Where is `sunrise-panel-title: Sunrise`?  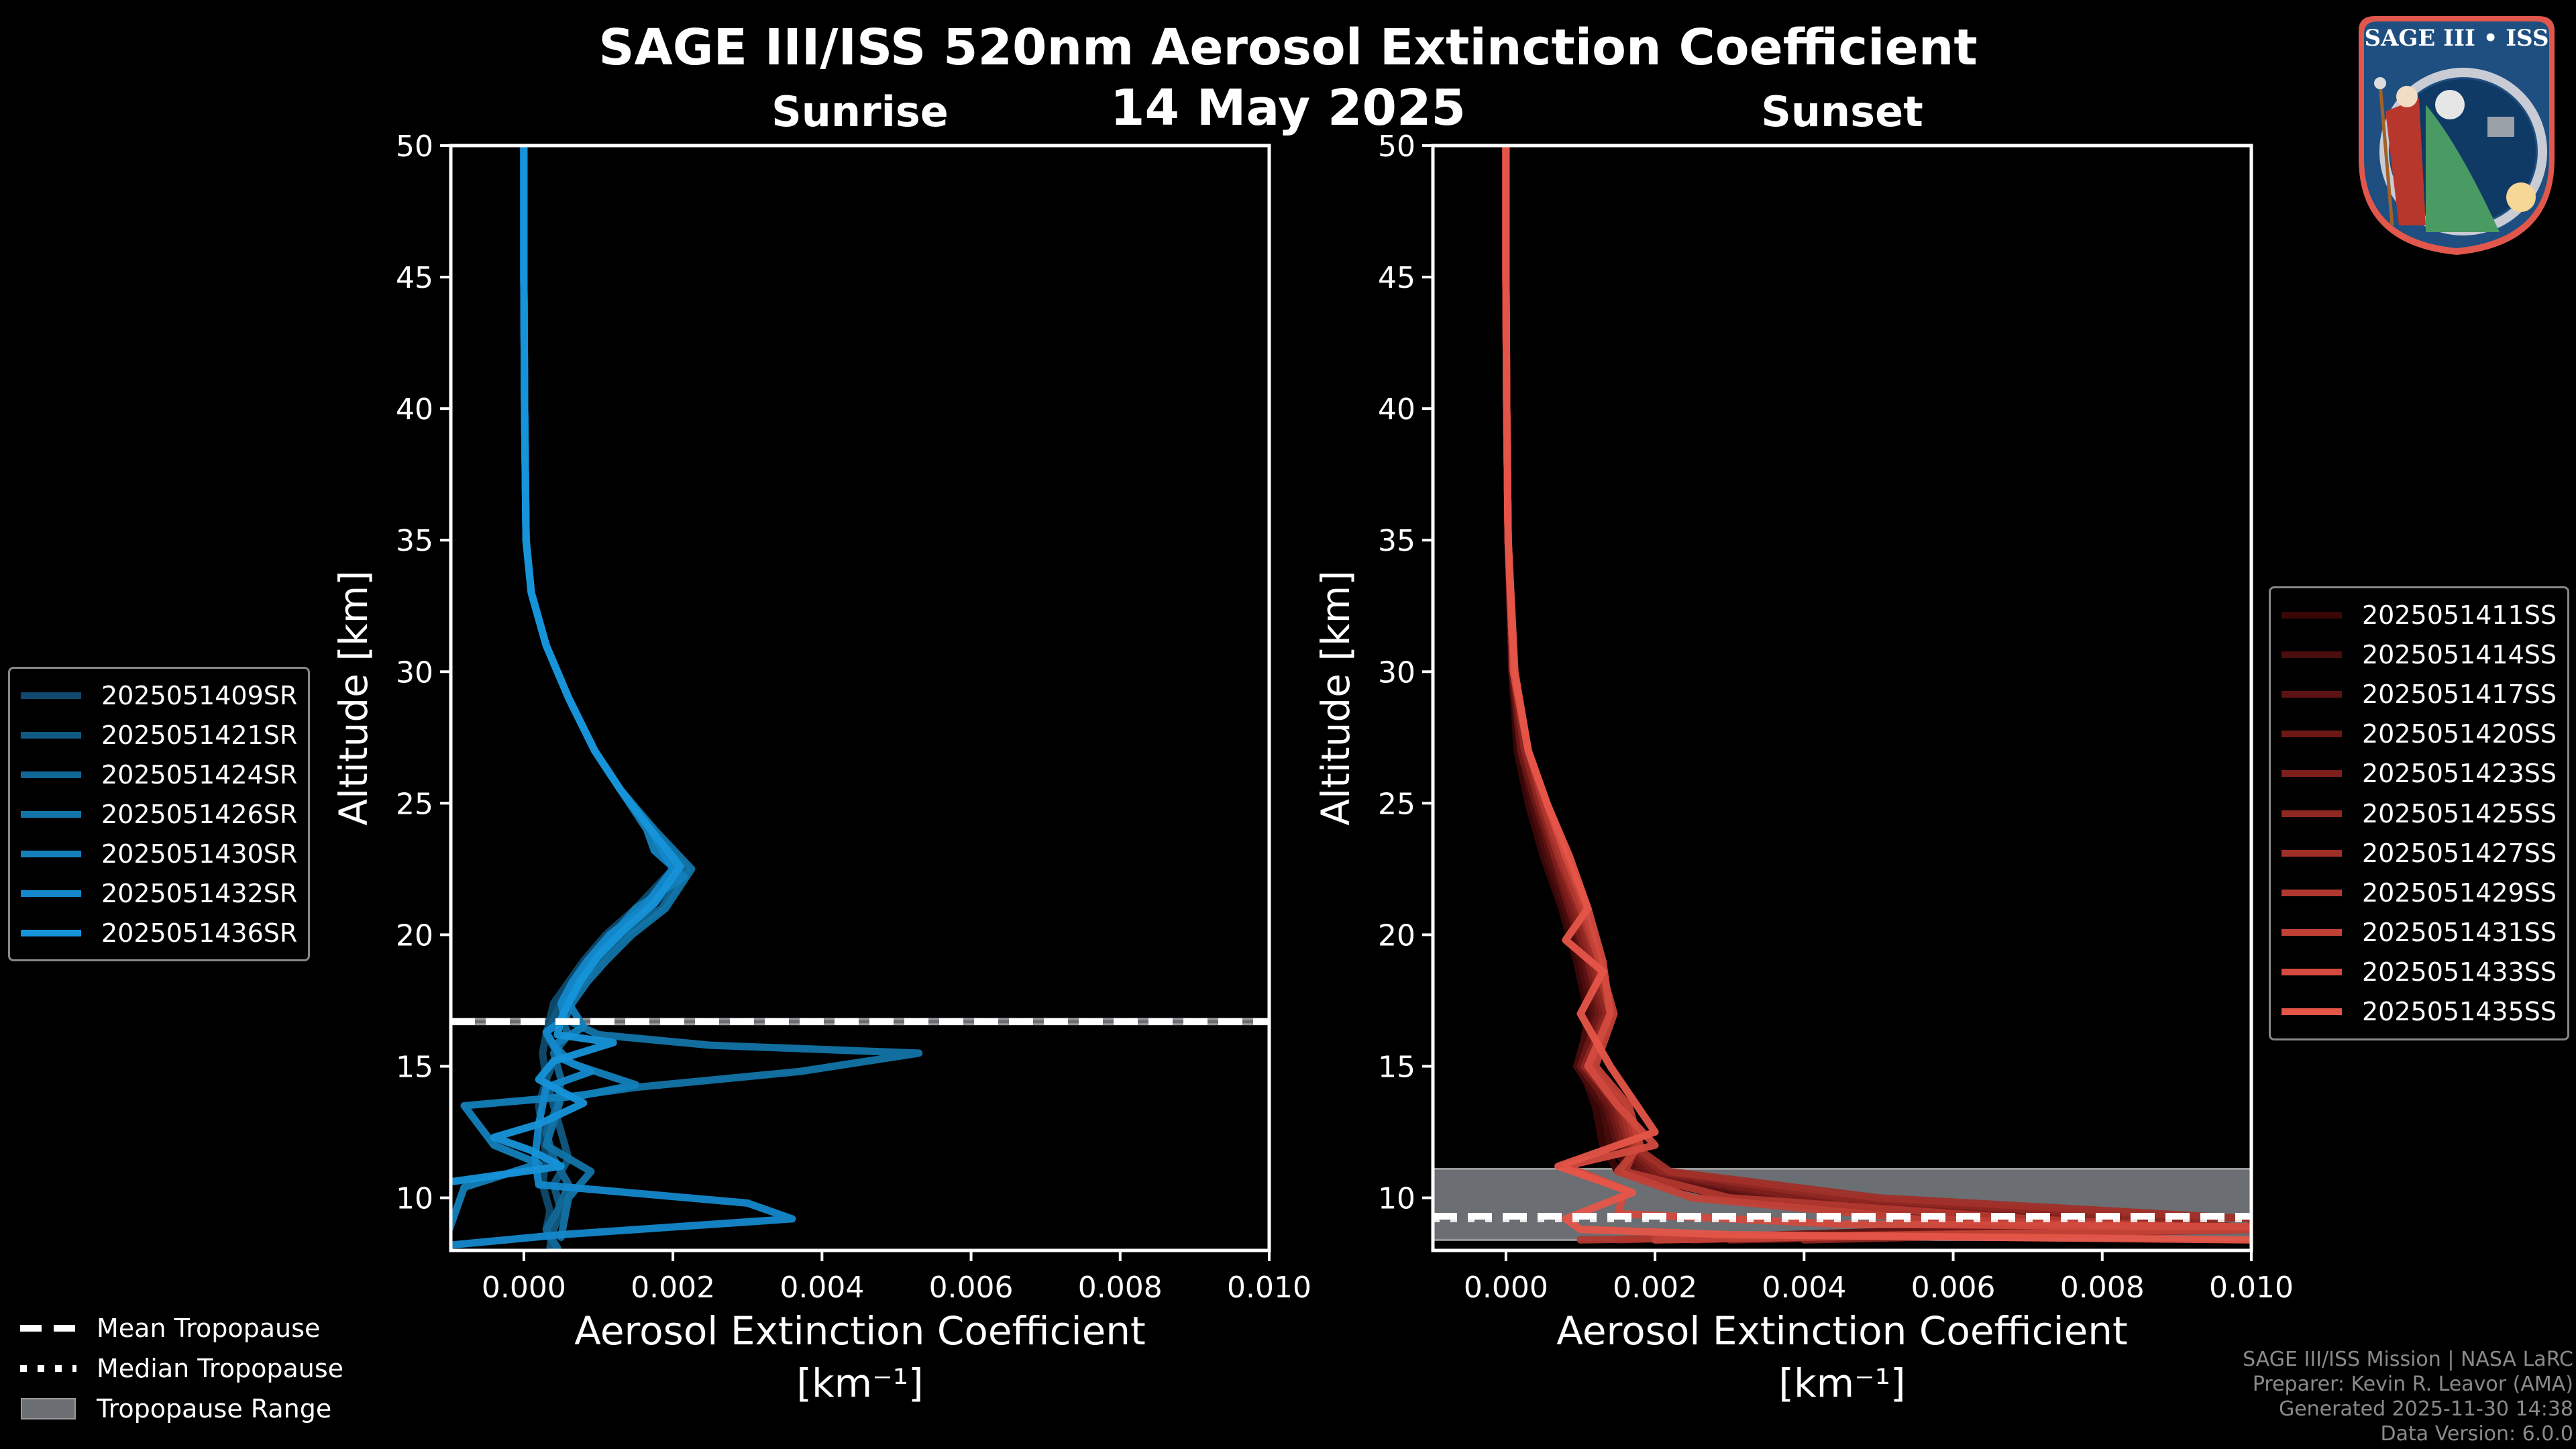 sunrise-panel-title: Sunrise is located at coordinates (860, 111).